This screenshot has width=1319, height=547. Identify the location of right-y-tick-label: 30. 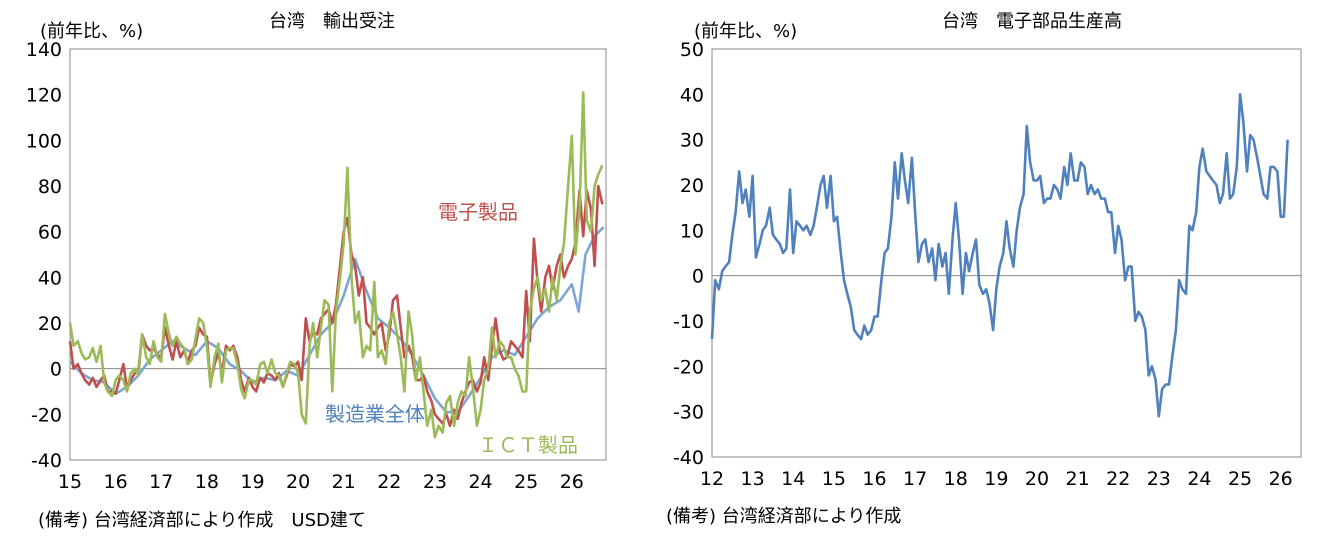
(692, 141).